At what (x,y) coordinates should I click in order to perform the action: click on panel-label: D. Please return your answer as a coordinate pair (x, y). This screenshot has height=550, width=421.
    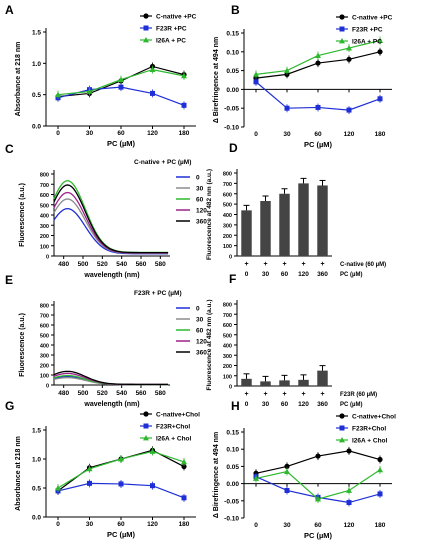
    Looking at the image, I should click on (233, 148).